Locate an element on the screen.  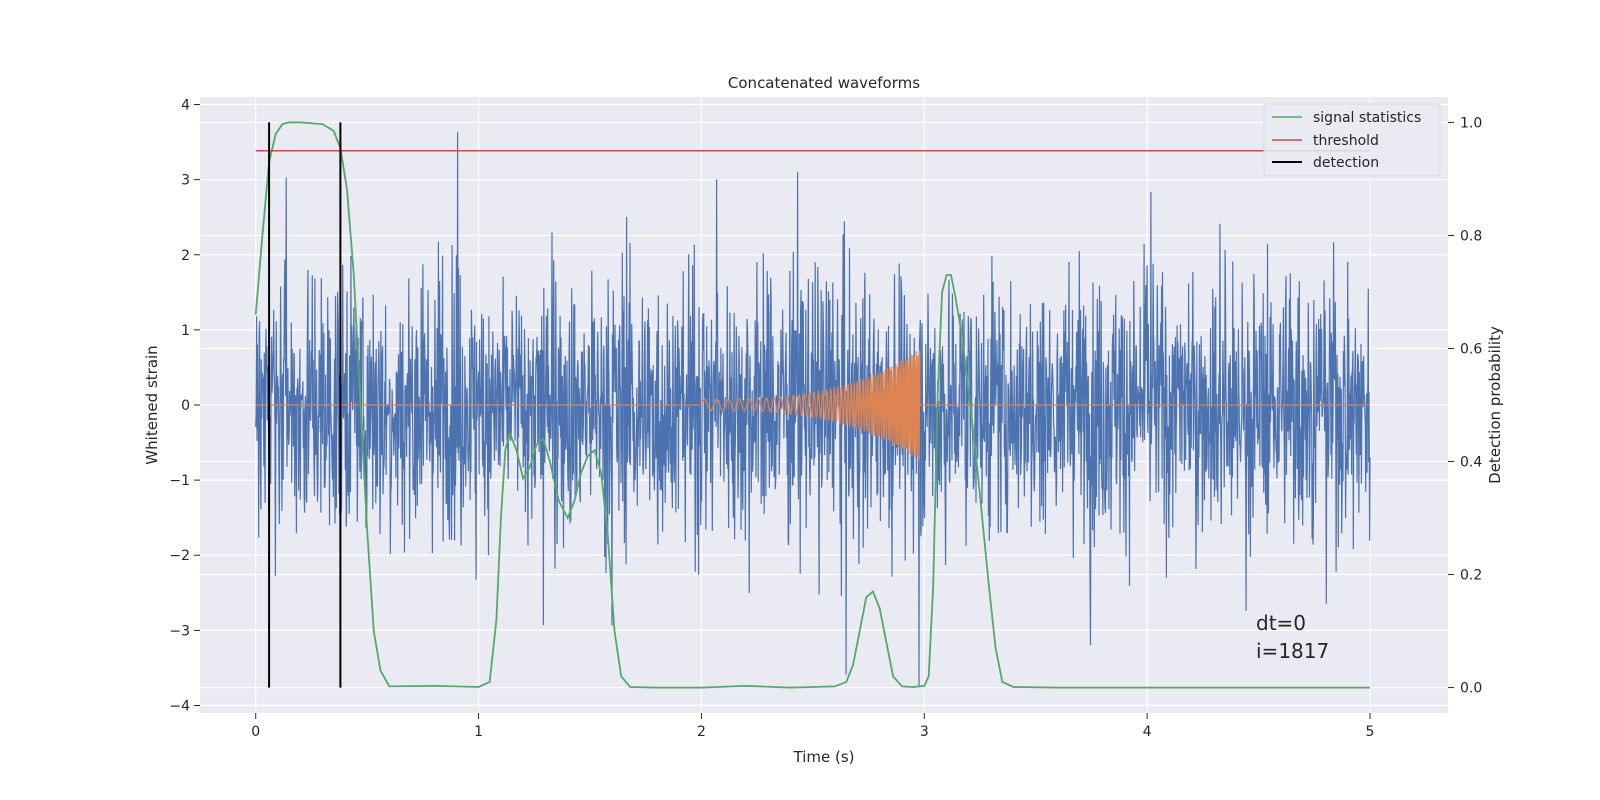
legend-label-threshold: threshold is located at coordinates (1346, 141).